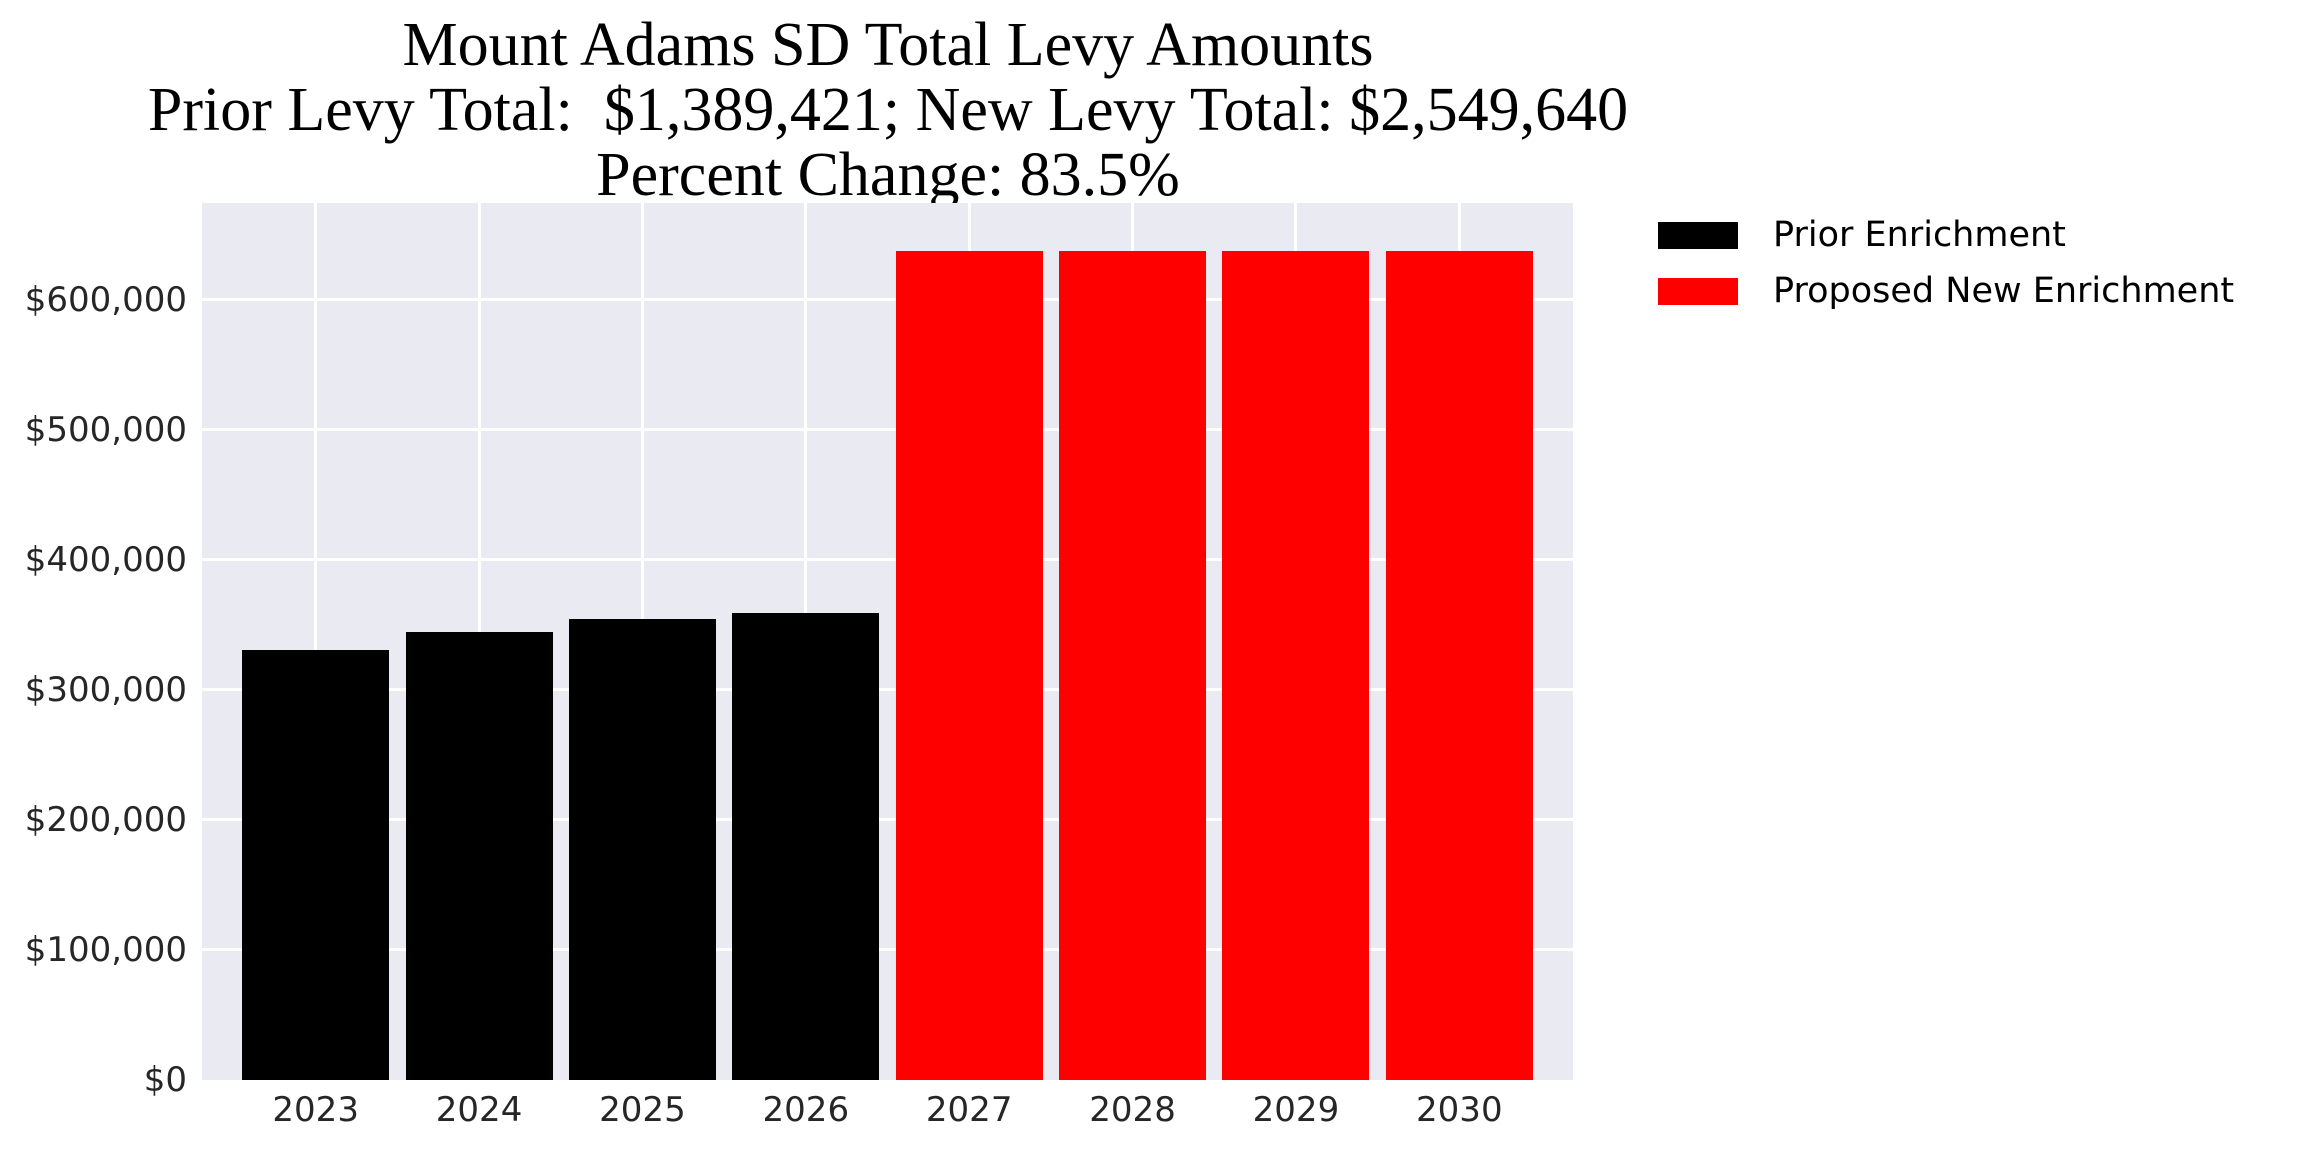 The width and height of the screenshot is (2304, 1152). Describe the element at coordinates (315, 1110) in the screenshot. I see `x-tick-label: 2023` at that location.